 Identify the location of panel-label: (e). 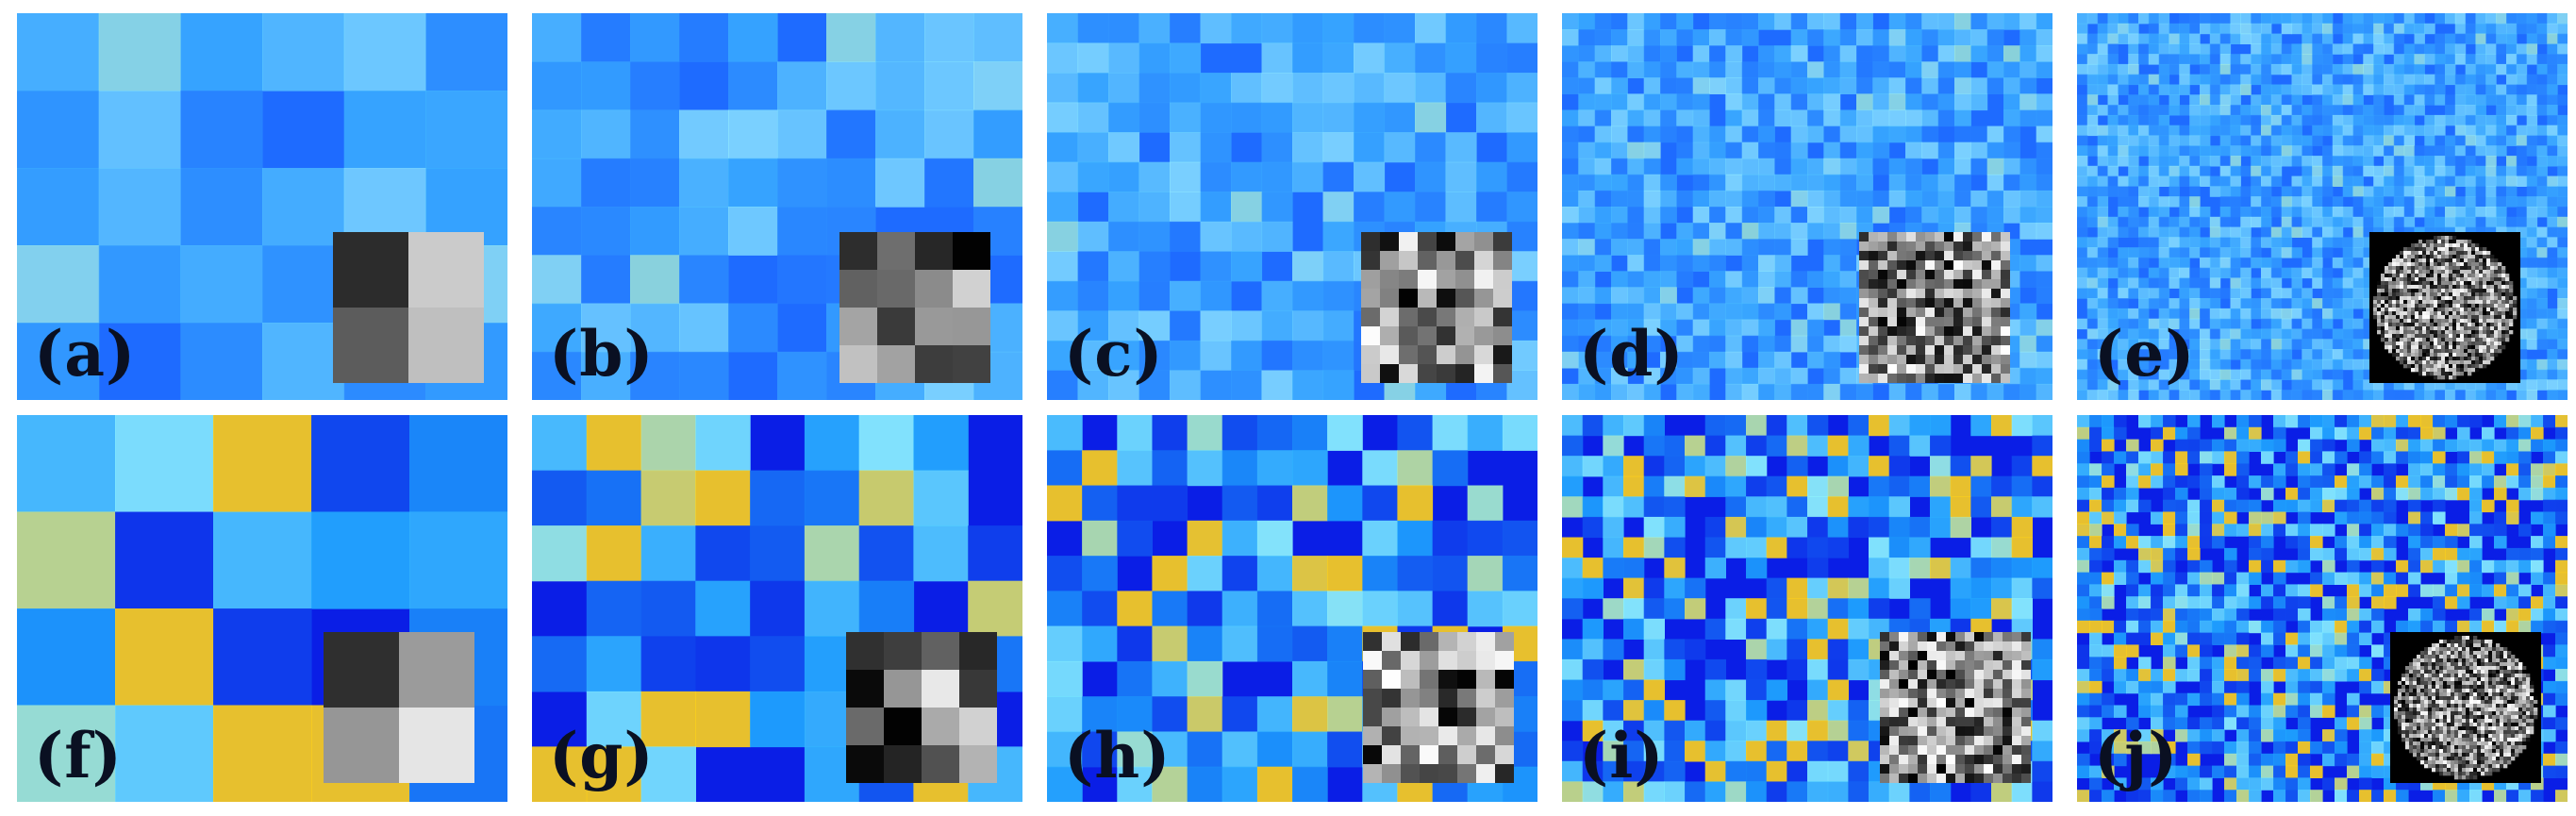
(2145, 354).